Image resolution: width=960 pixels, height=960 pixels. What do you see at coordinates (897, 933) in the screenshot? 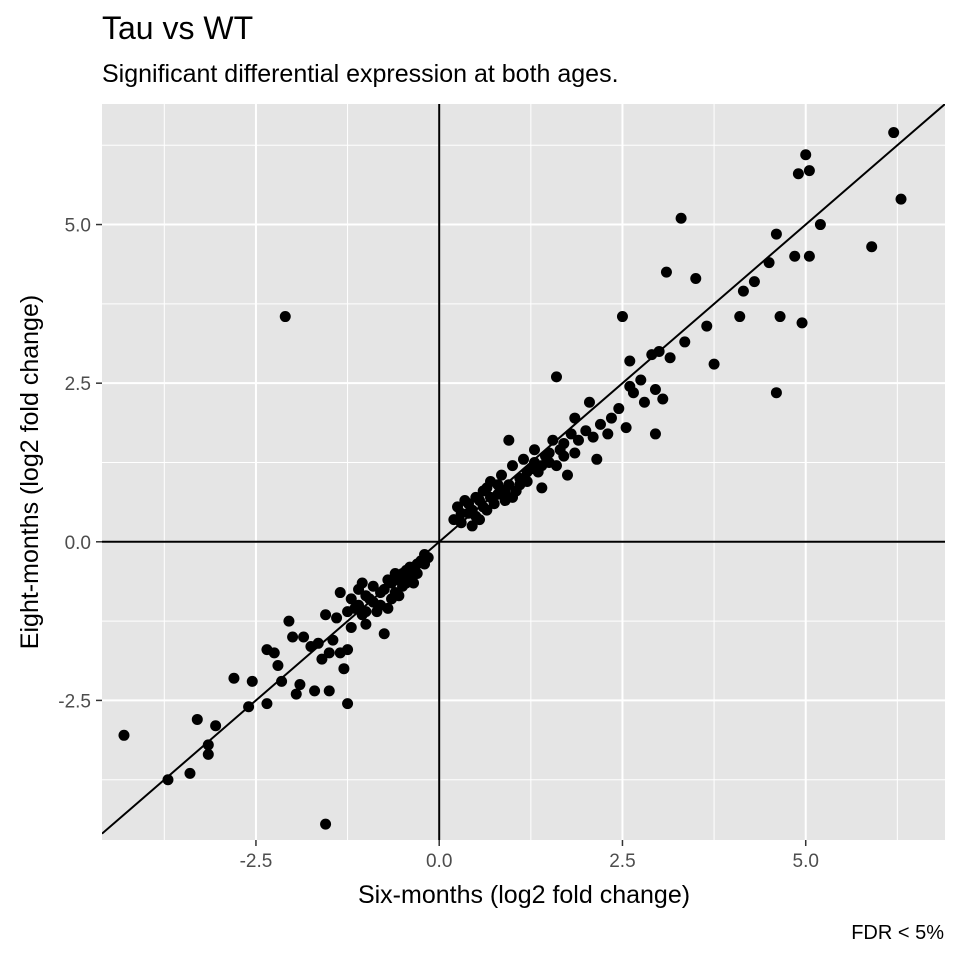
I see `chart-caption: FDR < 5%` at bounding box center [897, 933].